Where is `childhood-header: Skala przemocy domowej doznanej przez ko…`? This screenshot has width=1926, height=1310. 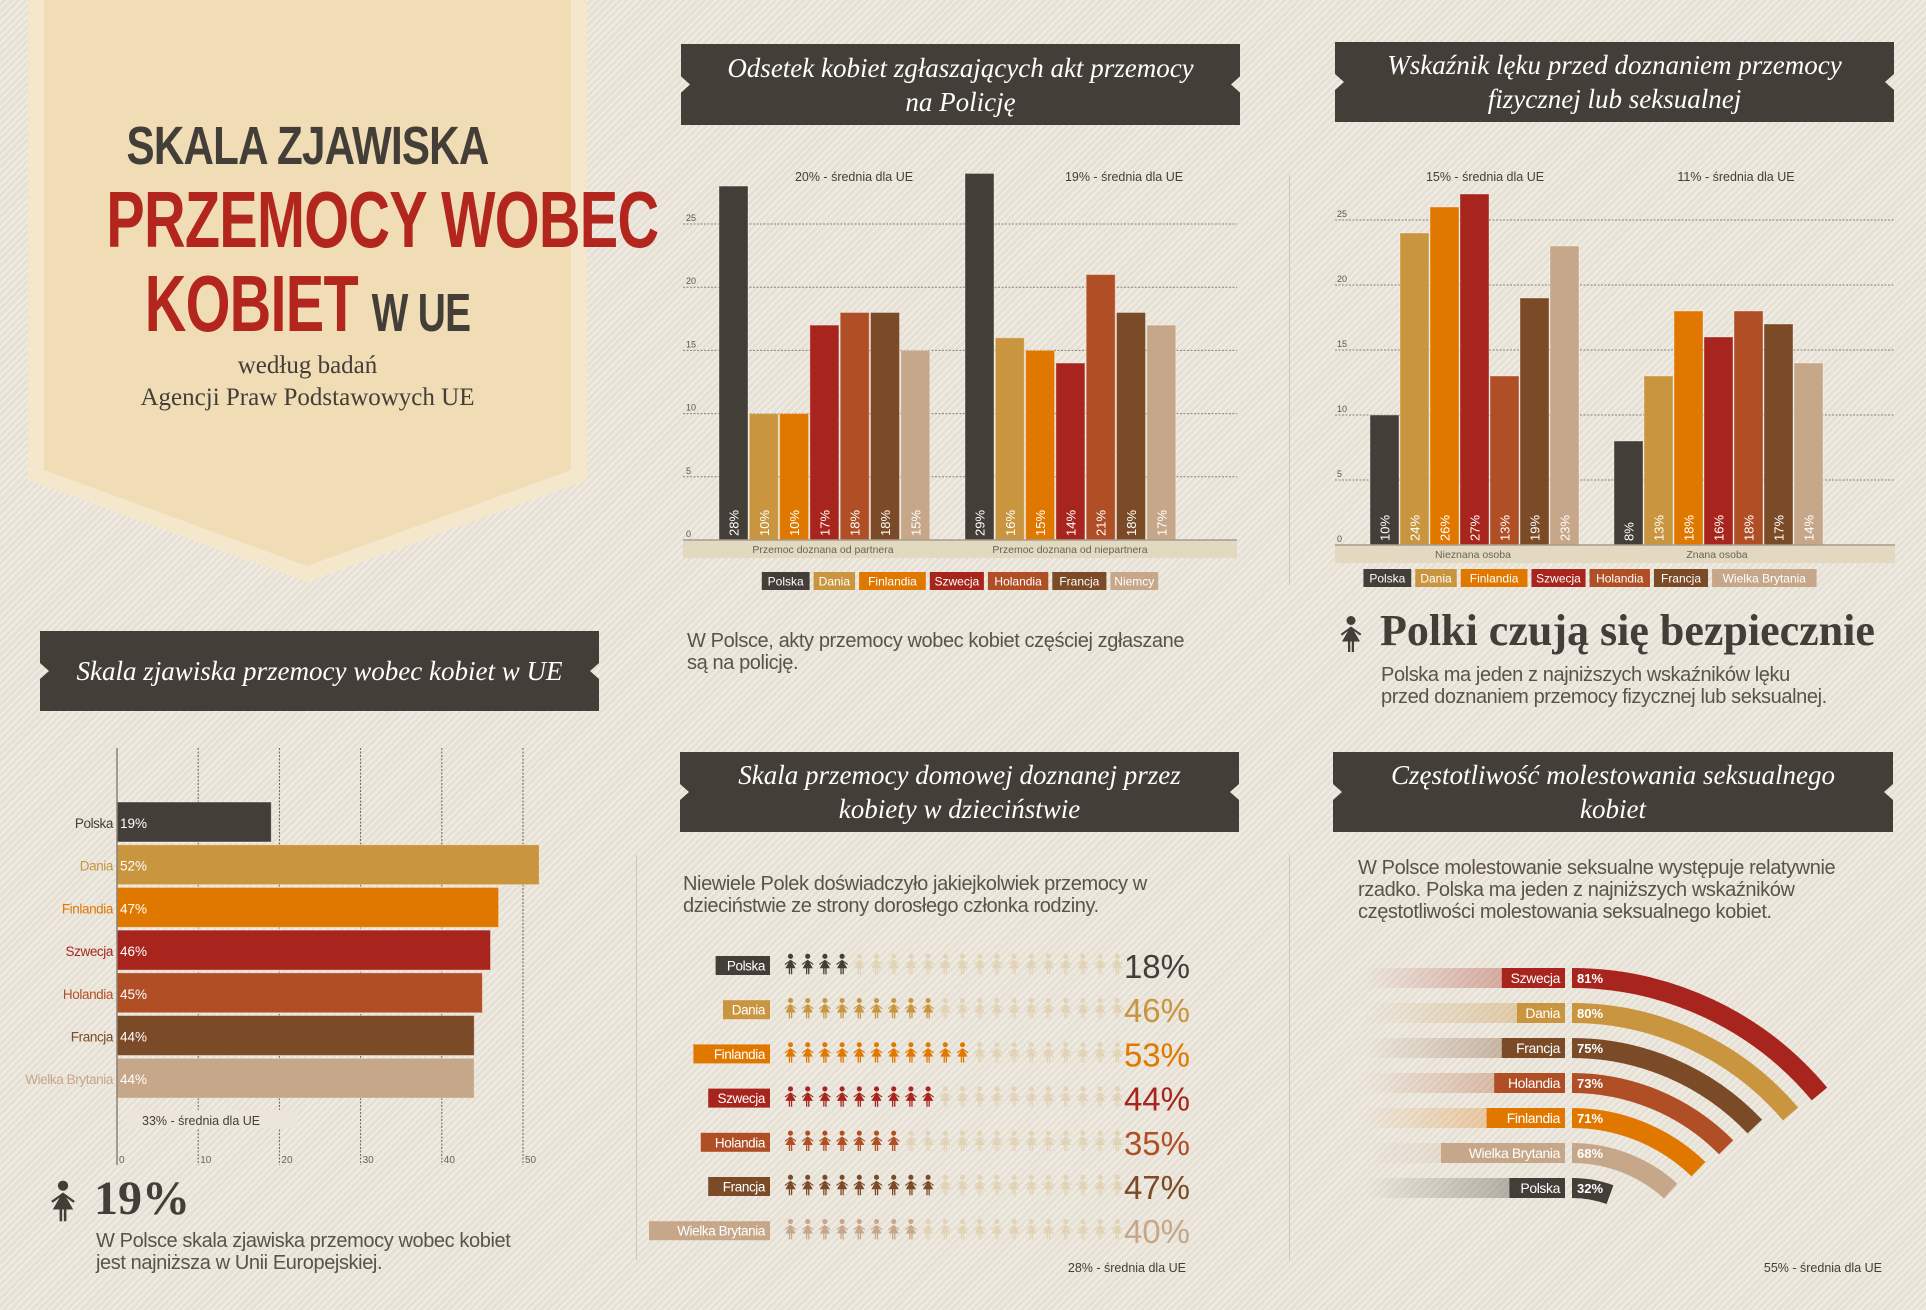
childhood-header: Skala przemocy domowej doznanej przez ko… is located at coordinates (959, 792).